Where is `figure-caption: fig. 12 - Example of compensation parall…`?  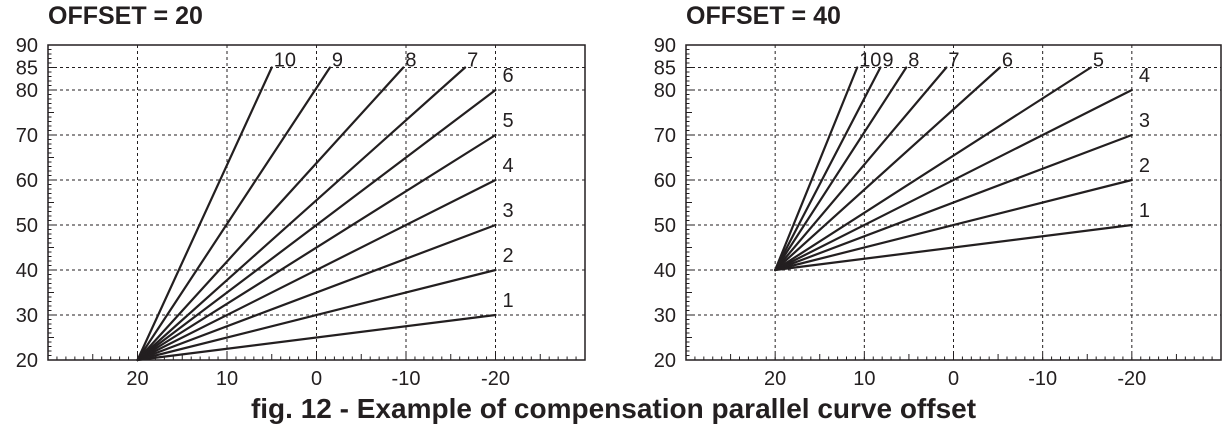 figure-caption: fig. 12 - Example of compensation parall… is located at coordinates (613, 408).